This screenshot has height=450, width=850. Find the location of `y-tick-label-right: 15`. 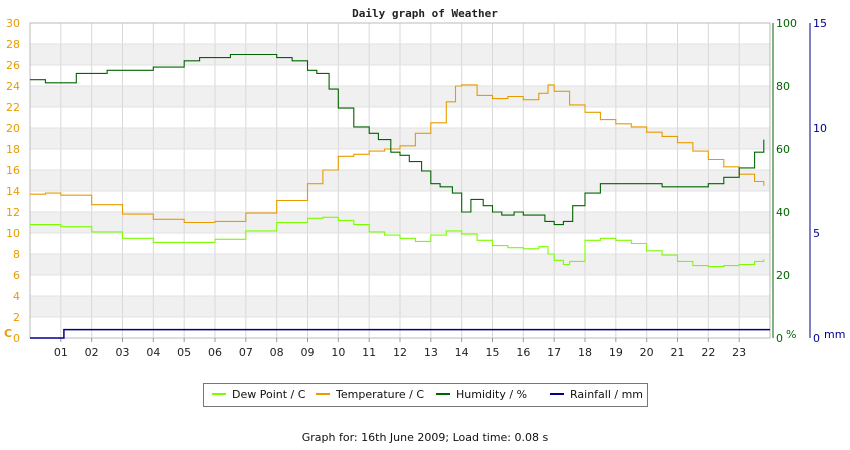

y-tick-label-right: 15 is located at coordinates (820, 23).